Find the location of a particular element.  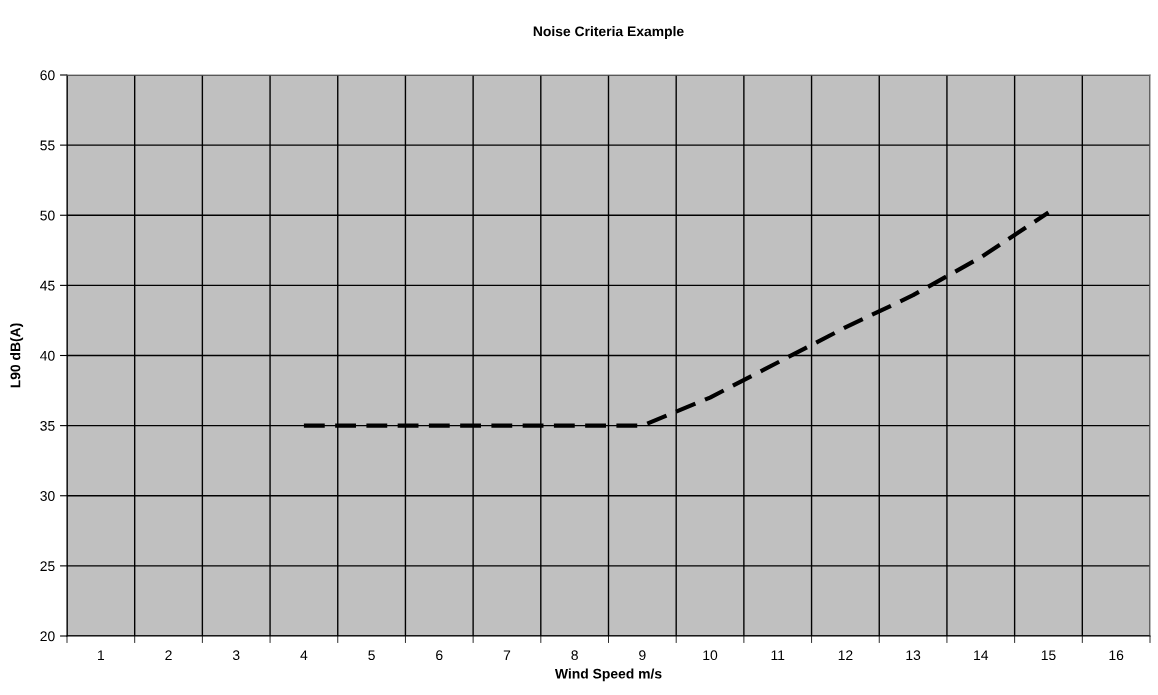

y-tick-label: 30 is located at coordinates (47, 496).